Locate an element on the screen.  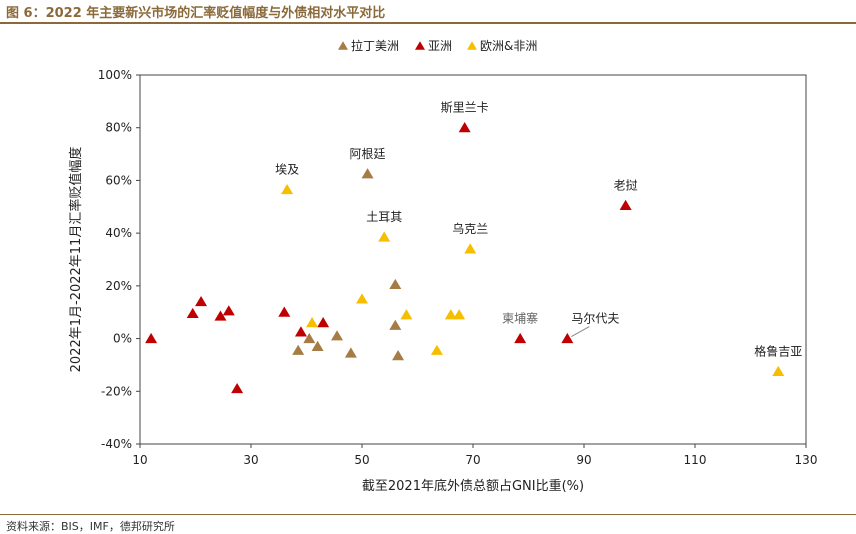
y-tick-label: -20% is located at coordinates (116, 391).